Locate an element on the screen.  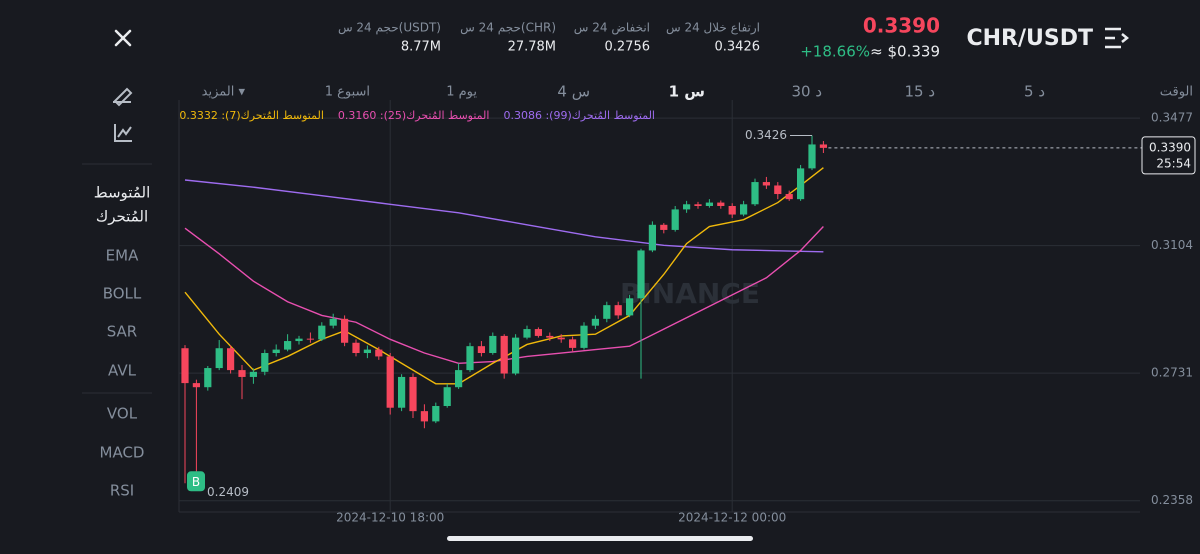
legend-entry: المتوسط المُتحرك(7): 0.3332 is located at coordinates (251, 115).